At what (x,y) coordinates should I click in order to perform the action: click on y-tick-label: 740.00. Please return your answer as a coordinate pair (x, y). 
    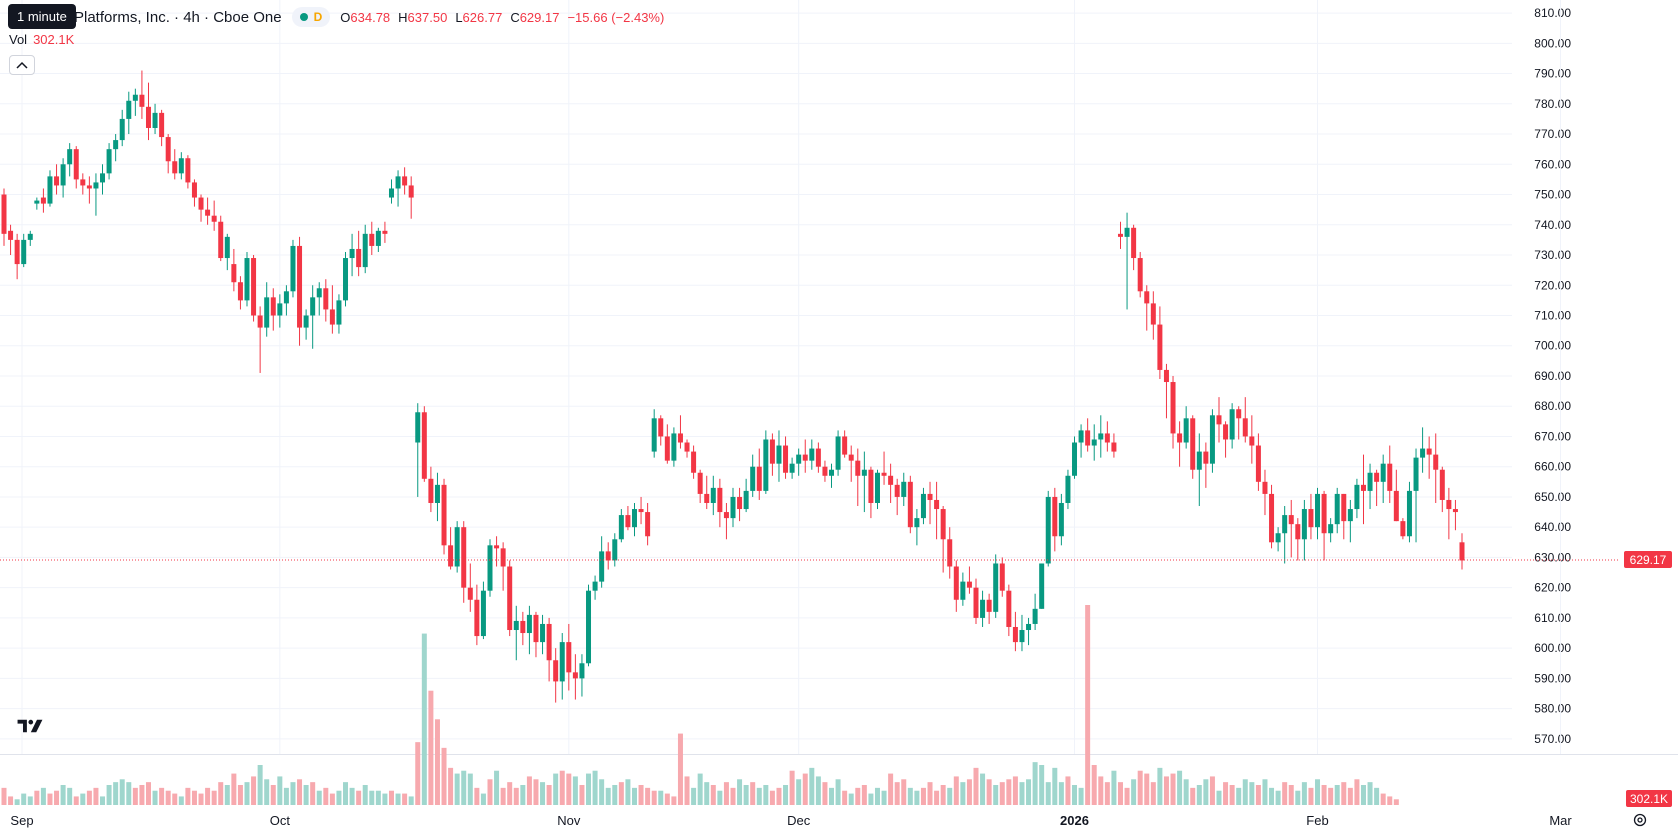
    Looking at the image, I should click on (1552, 225).